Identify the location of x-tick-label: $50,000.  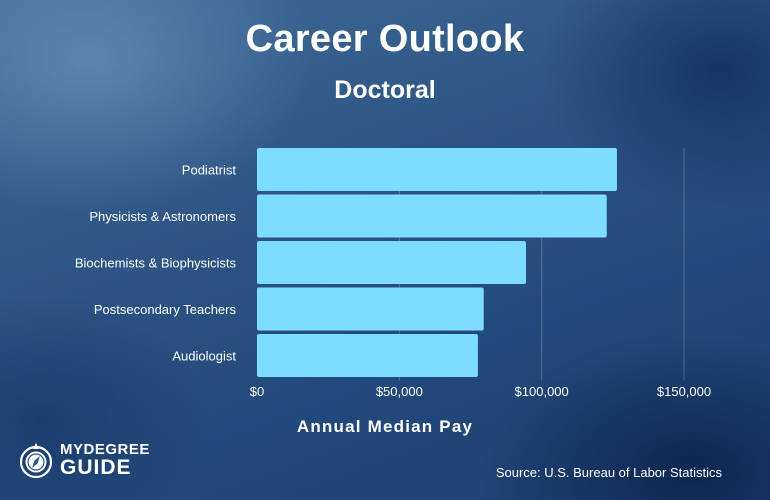
(399, 391).